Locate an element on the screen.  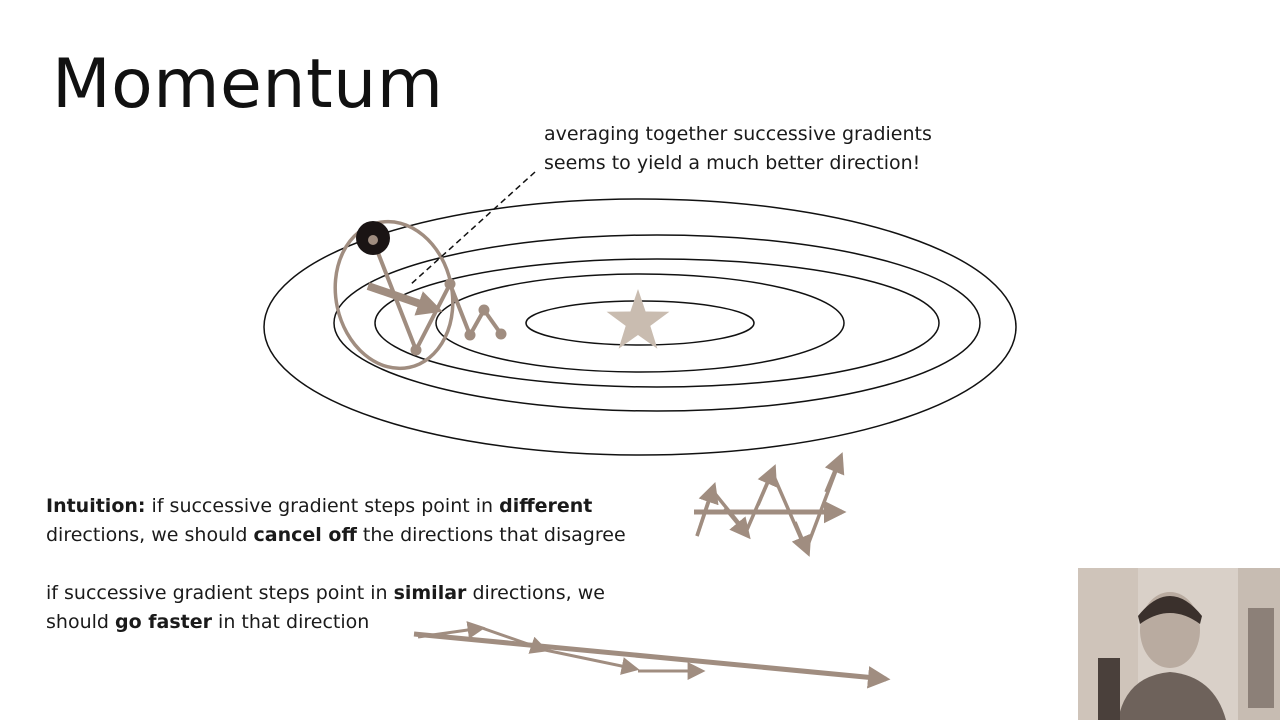
intuition-line-4: should go faster in that direction is located at coordinates (325, 622).